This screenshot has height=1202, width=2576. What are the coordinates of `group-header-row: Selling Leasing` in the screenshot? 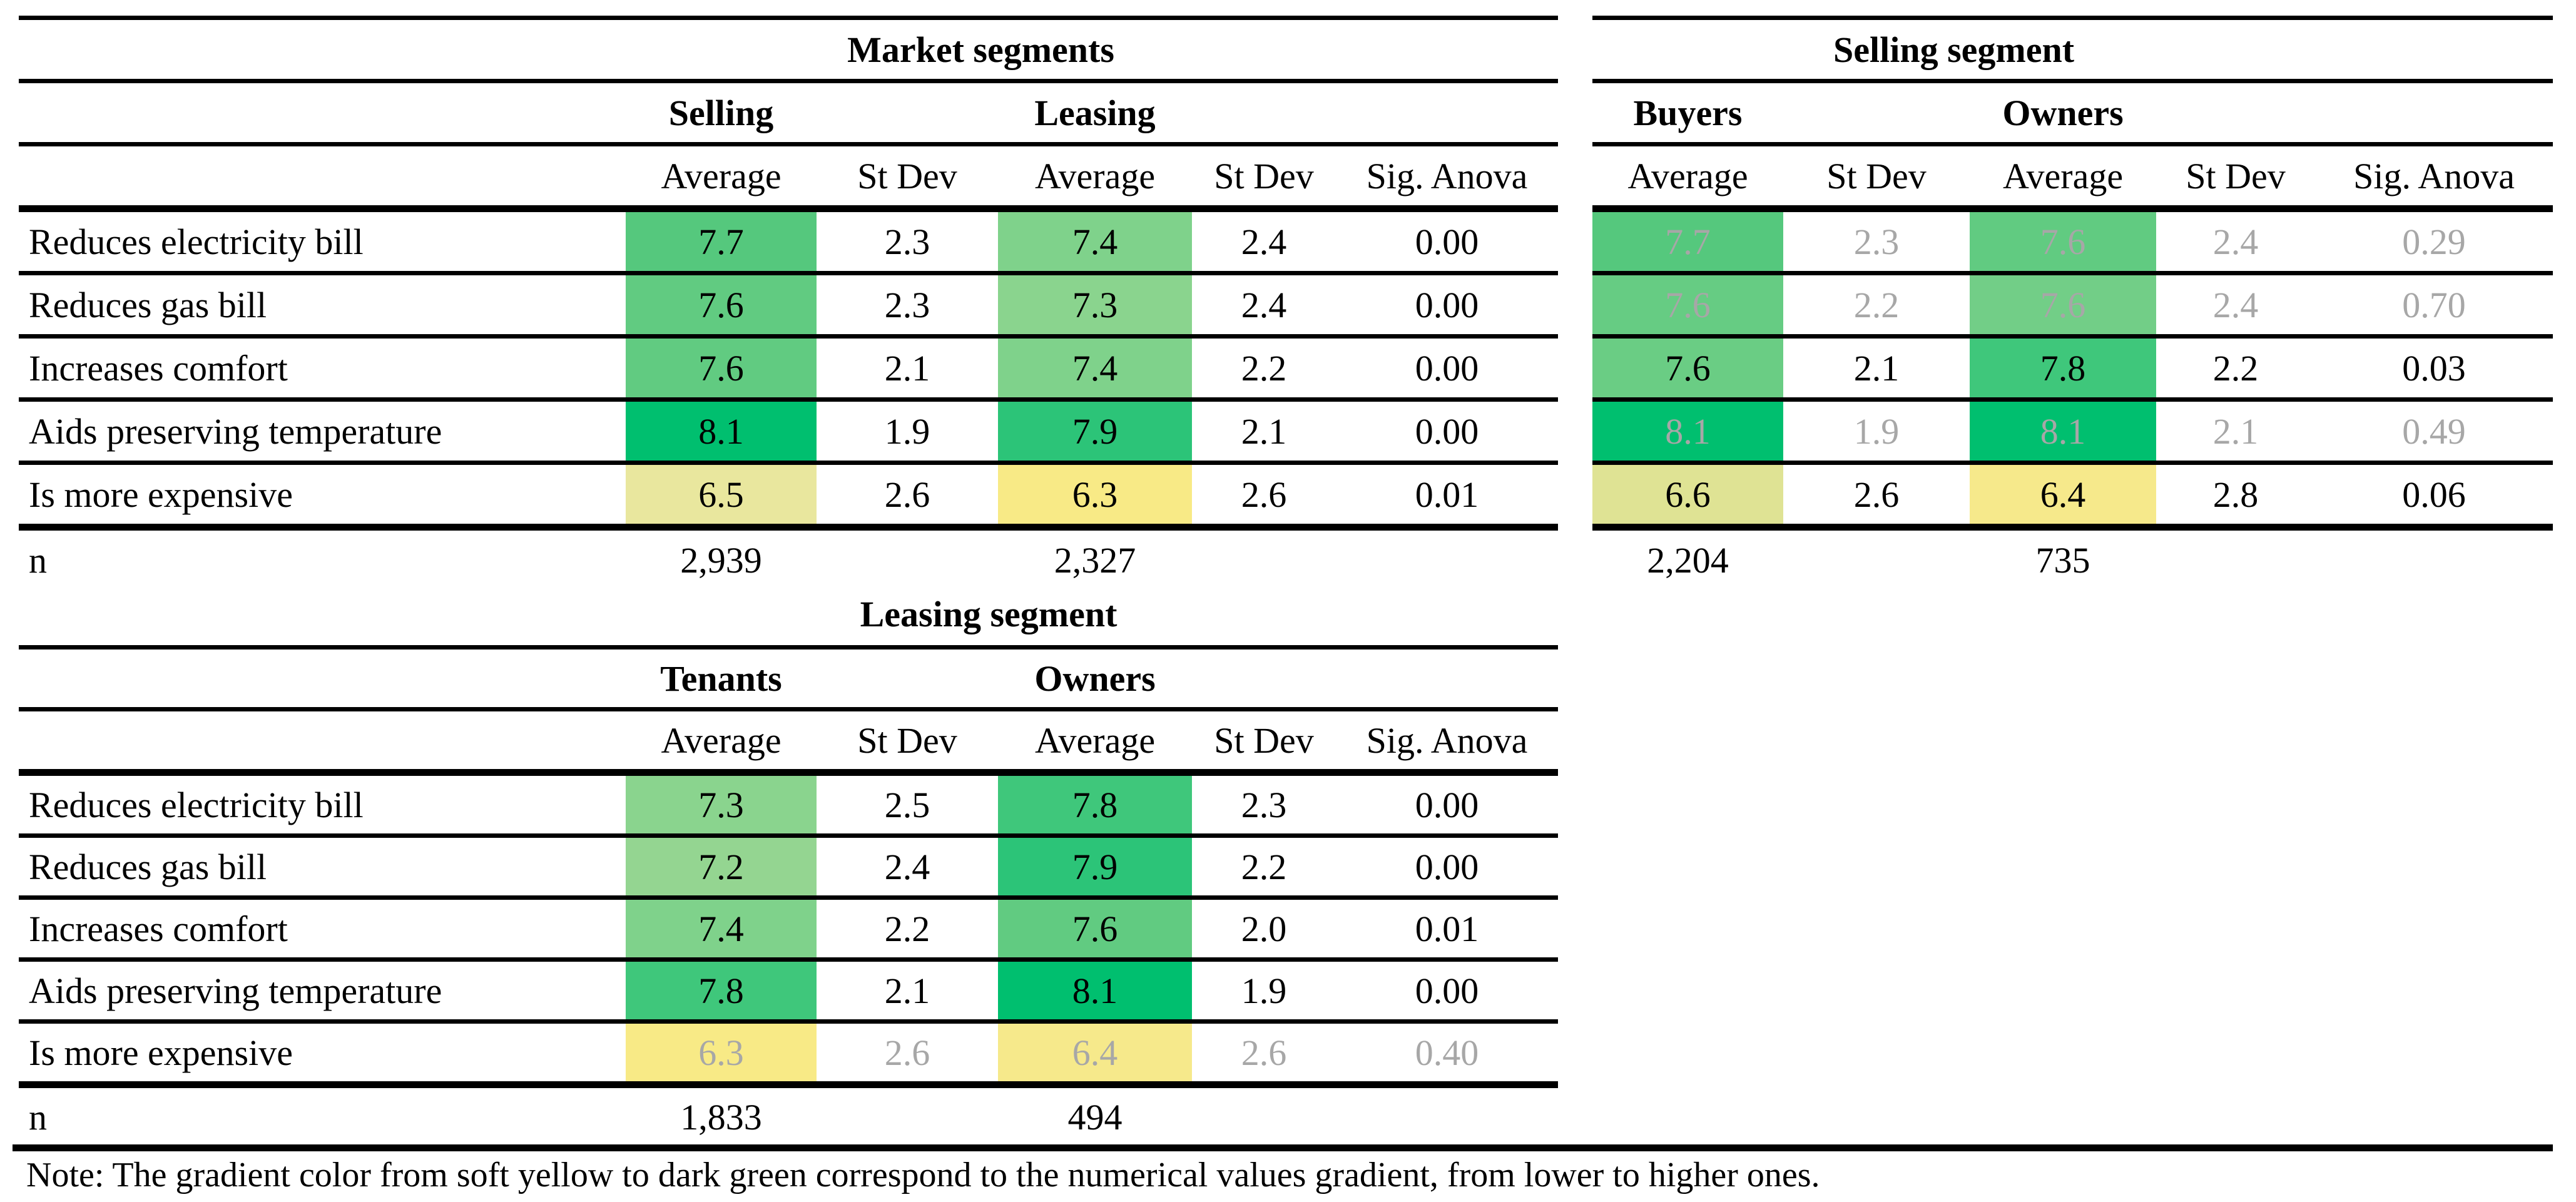 It's located at (789, 112).